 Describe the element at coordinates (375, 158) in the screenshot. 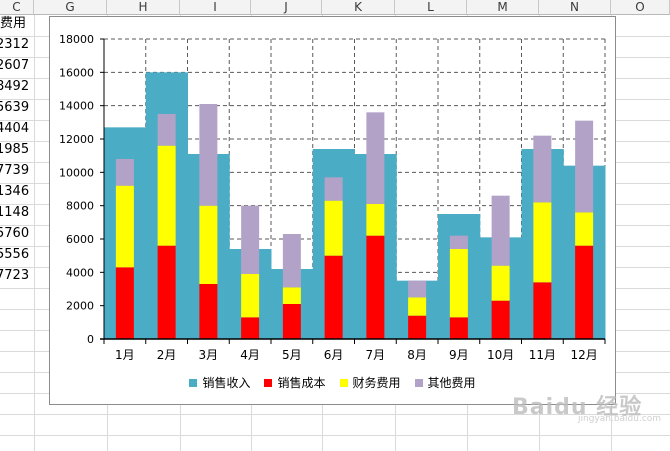

I see `bar-7月-其他费用` at that location.